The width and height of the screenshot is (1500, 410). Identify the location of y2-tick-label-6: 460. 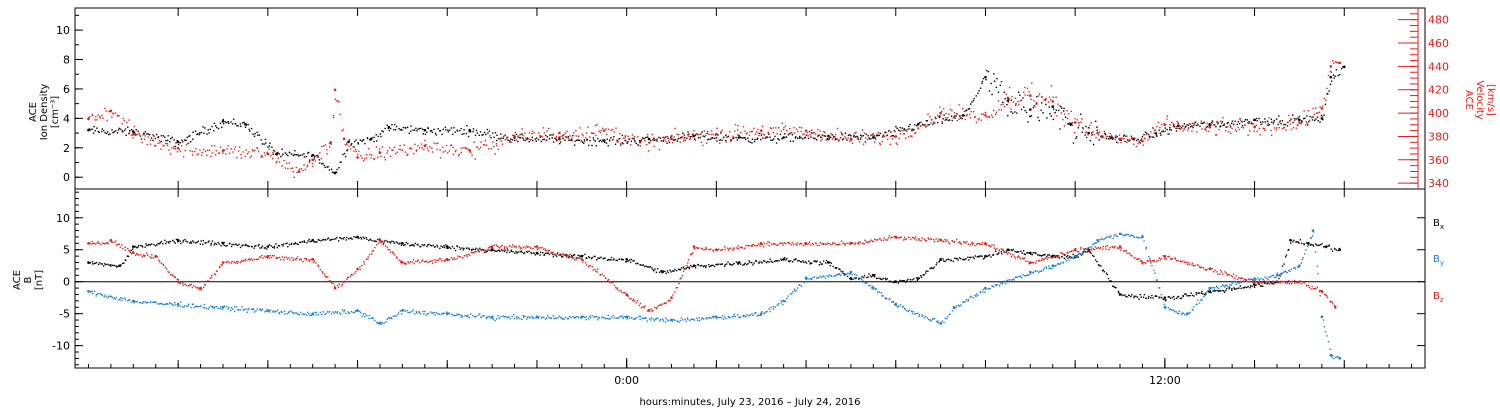
(1438, 43).